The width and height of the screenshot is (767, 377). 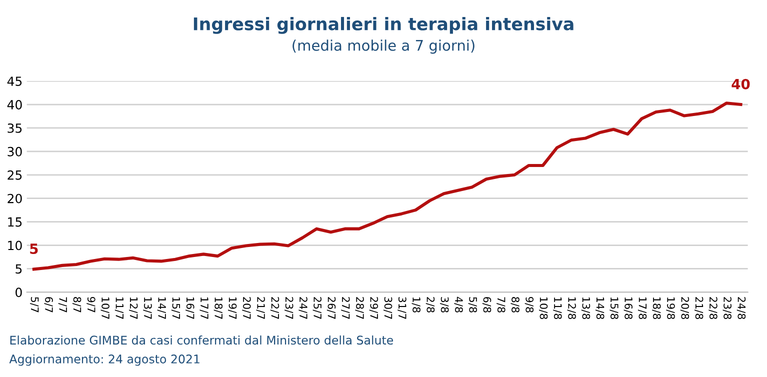 I want to click on x-tick-label: 21/7, so click(x=260, y=308).